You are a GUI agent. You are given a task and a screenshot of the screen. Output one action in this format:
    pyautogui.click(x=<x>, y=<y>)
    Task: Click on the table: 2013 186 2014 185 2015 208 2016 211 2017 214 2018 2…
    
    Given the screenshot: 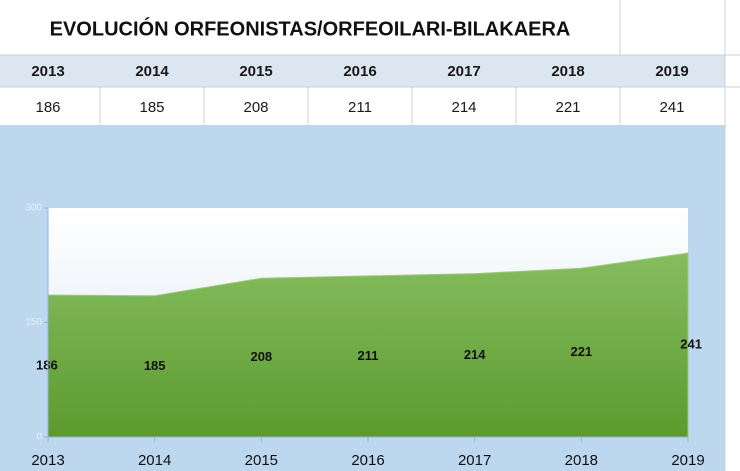 What is the action you would take?
    pyautogui.click(x=360, y=94)
    